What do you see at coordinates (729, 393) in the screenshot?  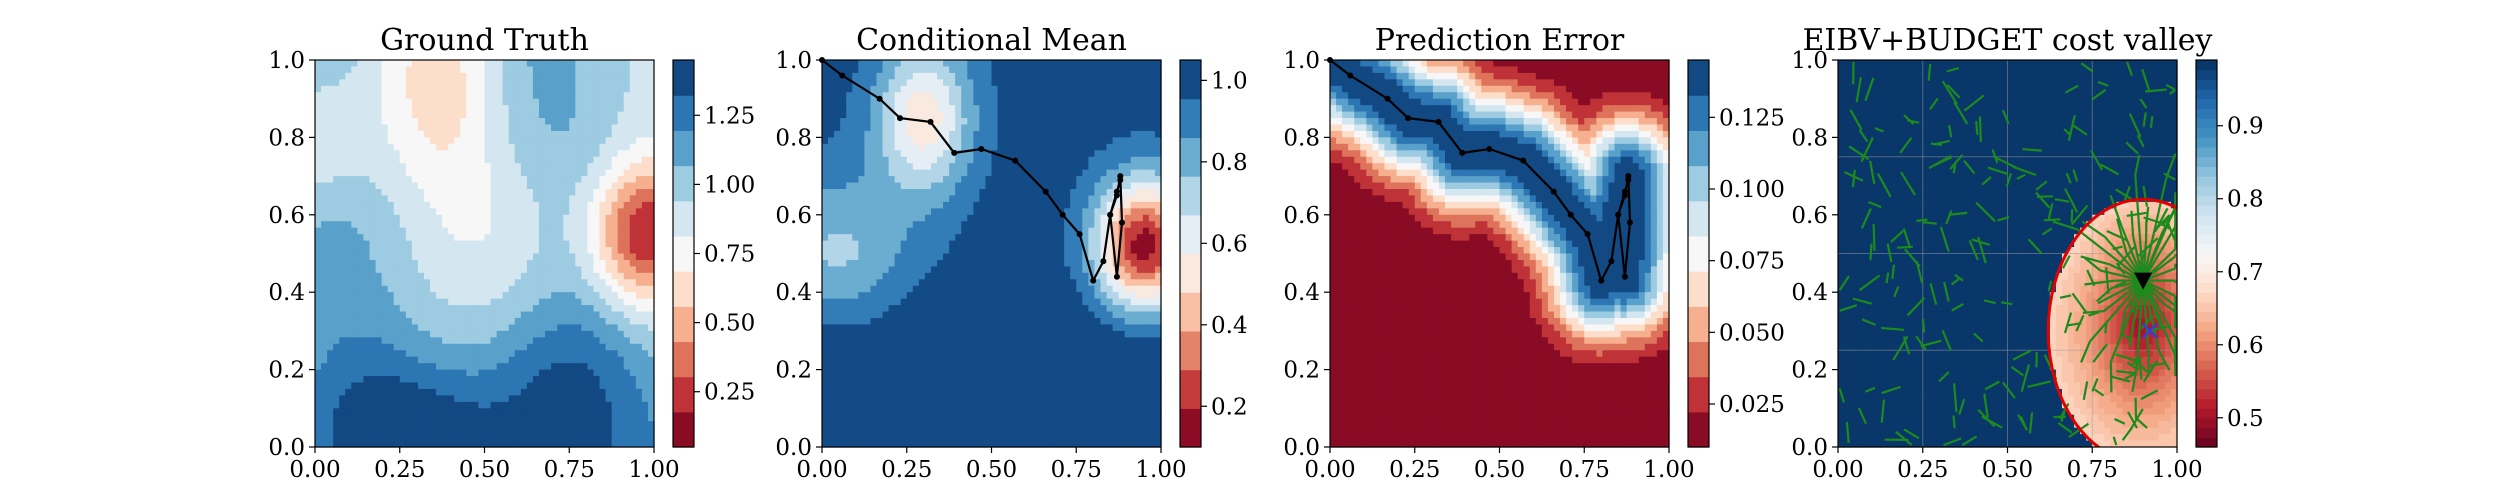 I see `colorbar-tick-label: 0.25` at bounding box center [729, 393].